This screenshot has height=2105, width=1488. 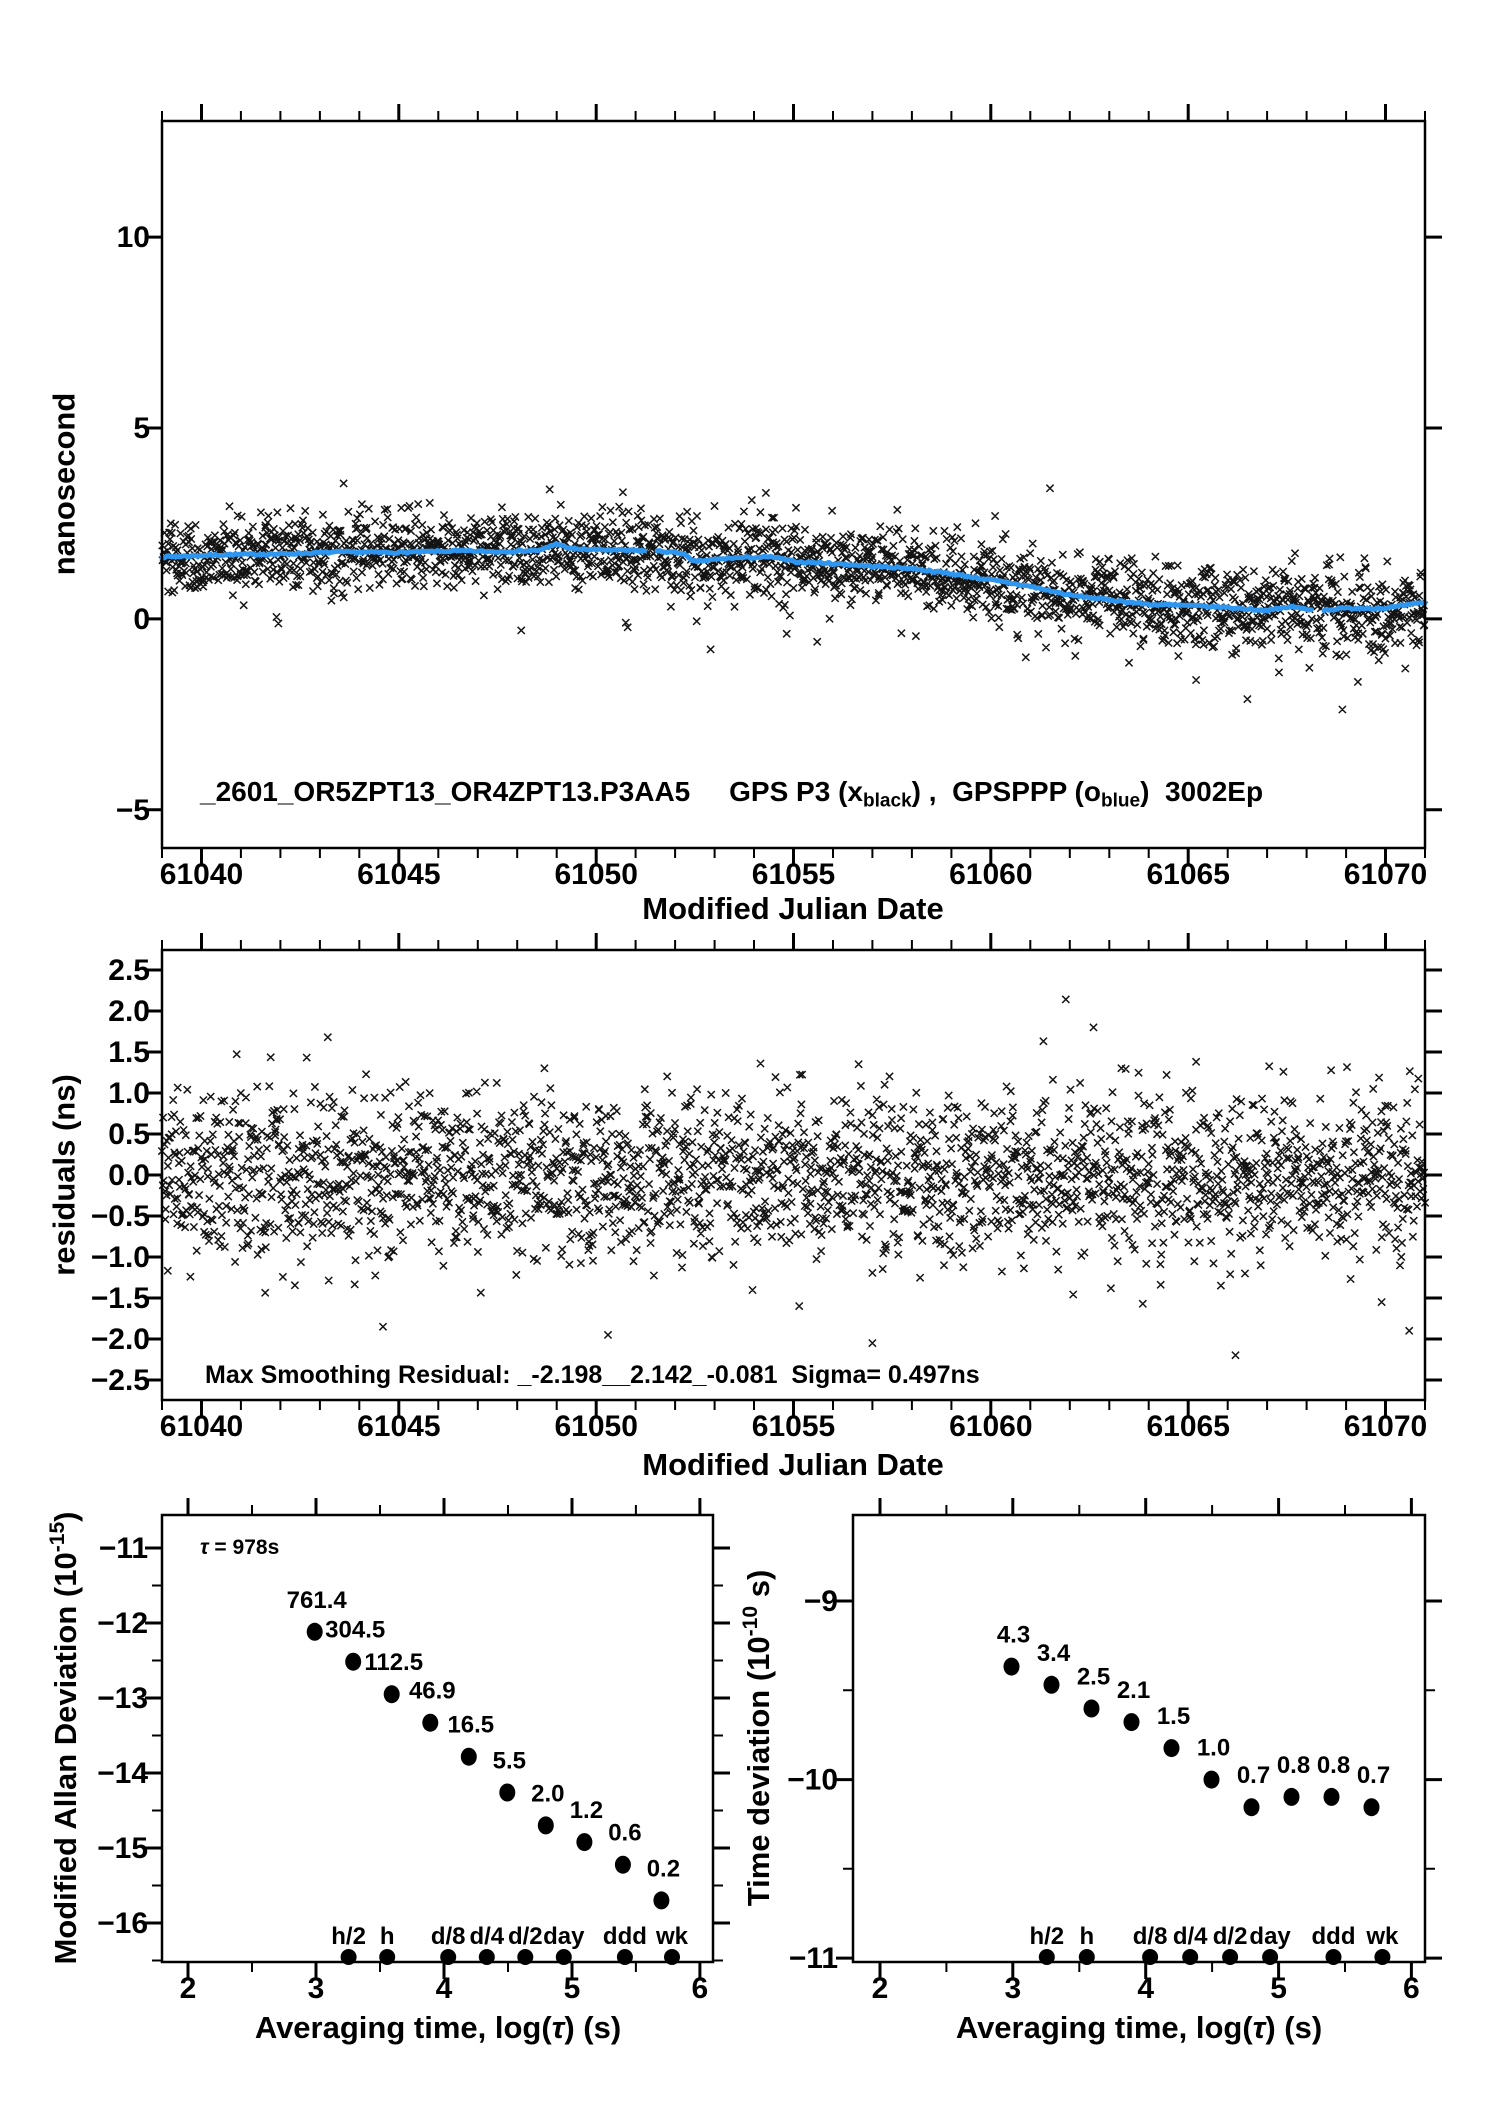 I want to click on y-tick-labels: −11 −10 −9, so click(x=812, y=1780).